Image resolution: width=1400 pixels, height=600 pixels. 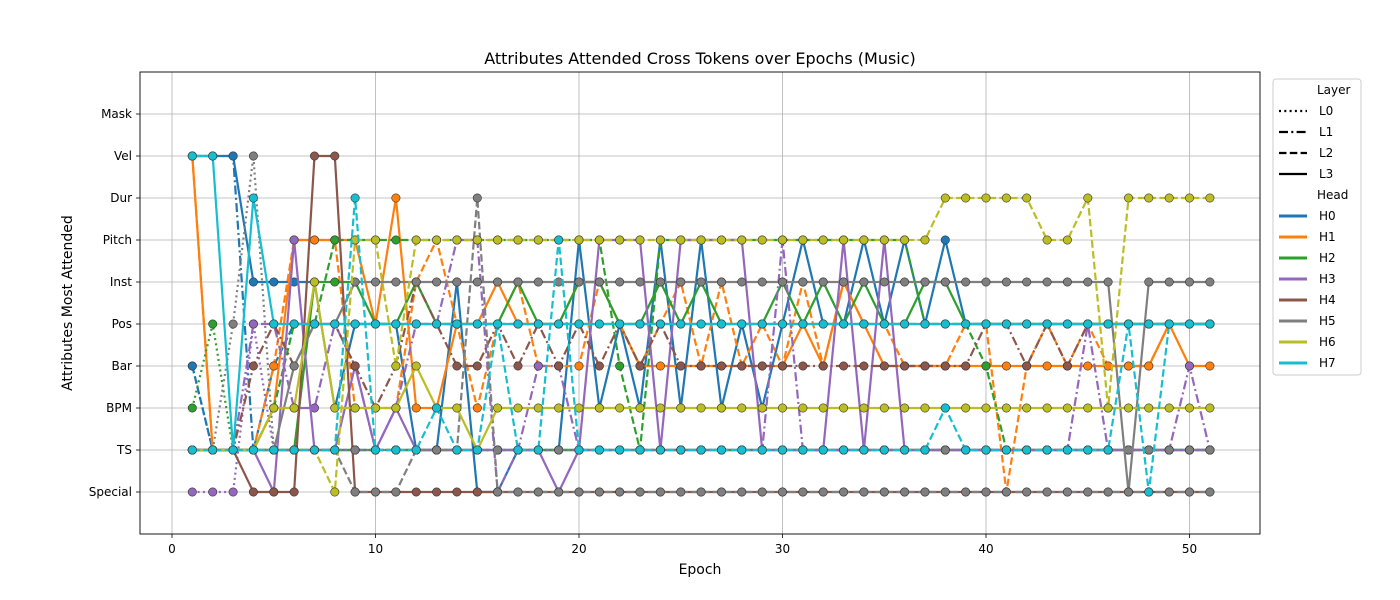 What do you see at coordinates (1327, 216) in the screenshot?
I see `legend-label: H0` at bounding box center [1327, 216].